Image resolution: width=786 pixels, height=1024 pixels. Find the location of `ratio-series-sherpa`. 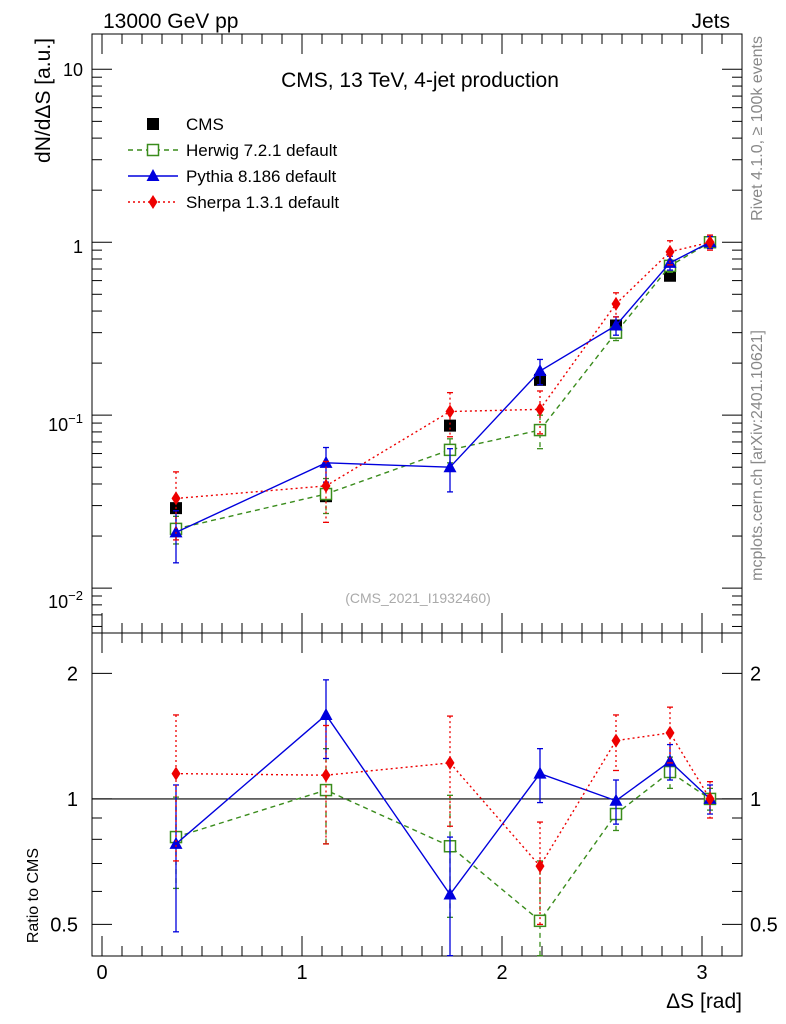

ratio-series-sherpa is located at coordinates (443, 816).